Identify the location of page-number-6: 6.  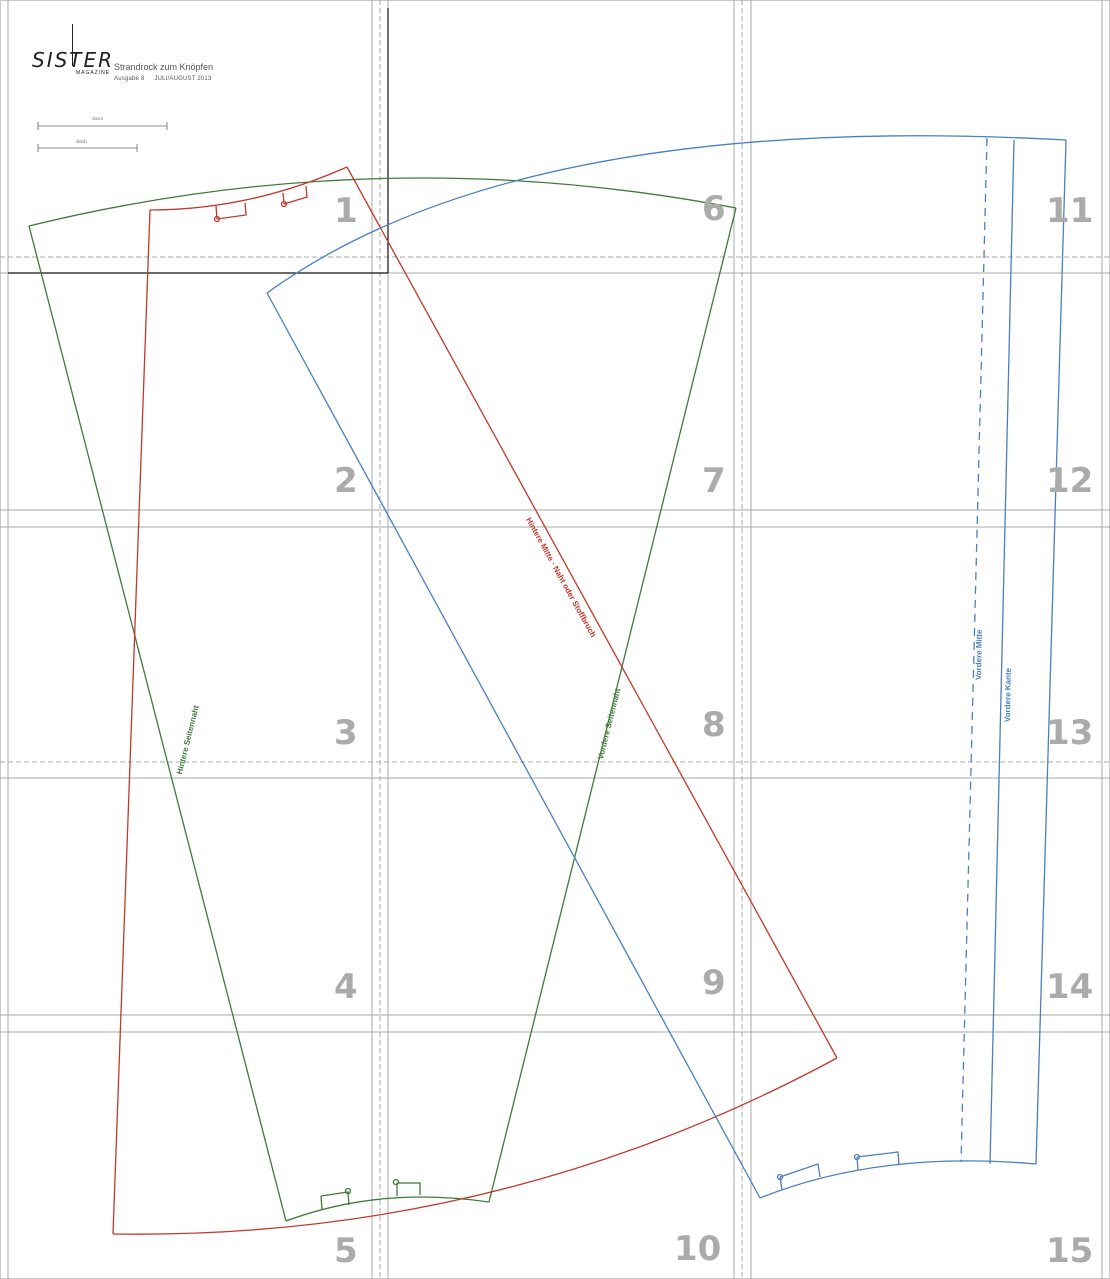
(714, 209).